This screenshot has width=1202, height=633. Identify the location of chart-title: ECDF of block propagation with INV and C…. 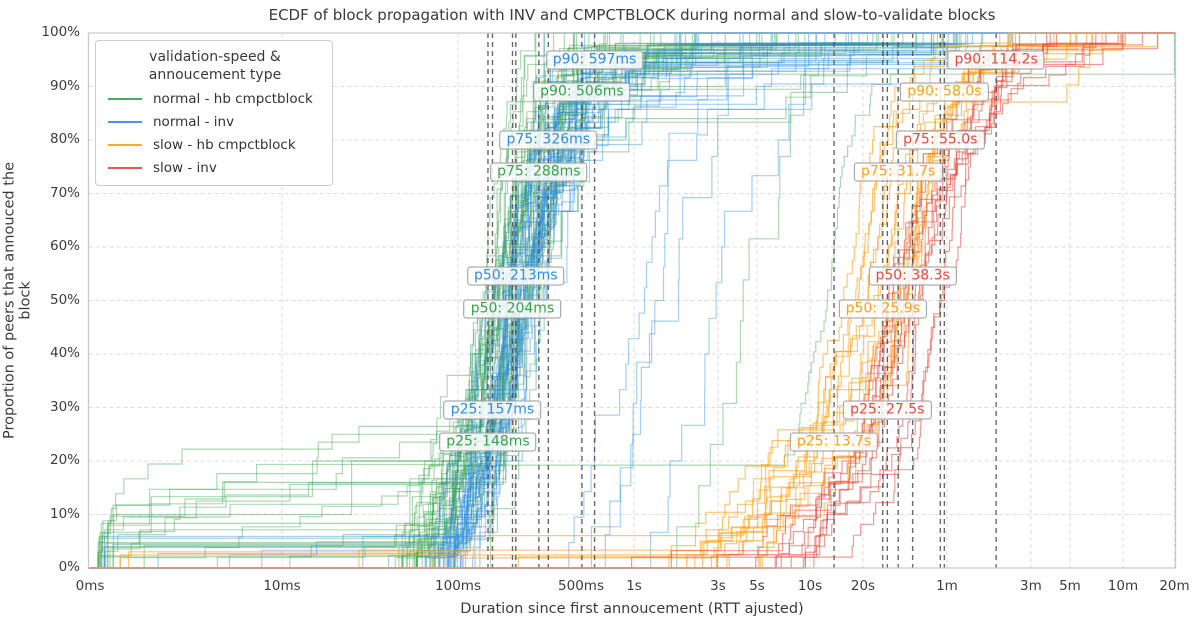
(632, 15).